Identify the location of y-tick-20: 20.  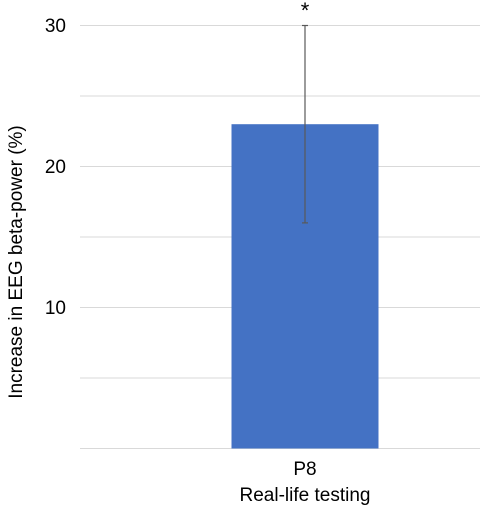
(55, 167).